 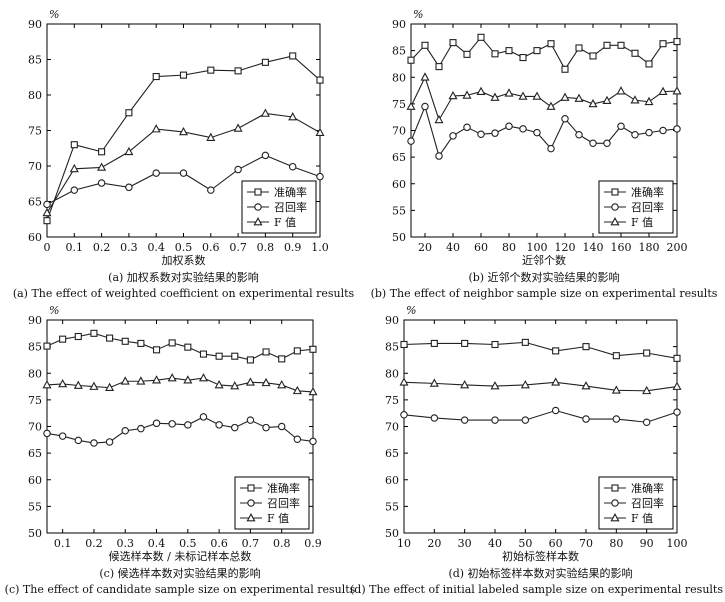 What do you see at coordinates (556, 543) in the screenshot?
I see `x-tick-label: 60` at bounding box center [556, 543].